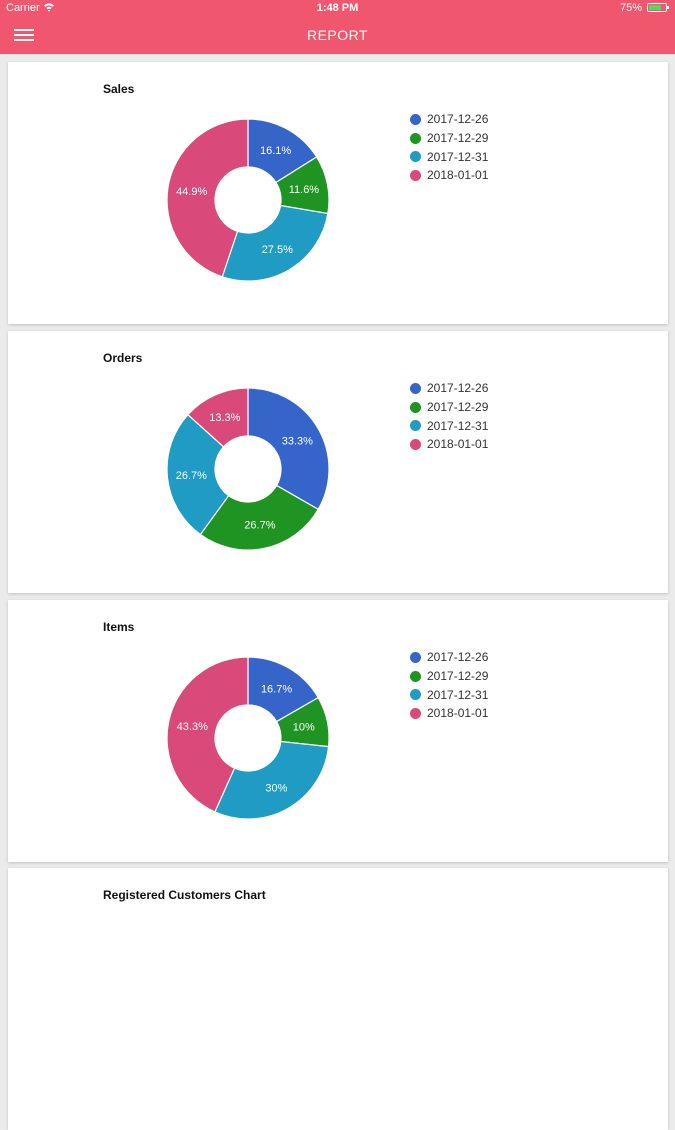  Describe the element at coordinates (119, 89) in the screenshot. I see `chart-title: Sales` at that location.